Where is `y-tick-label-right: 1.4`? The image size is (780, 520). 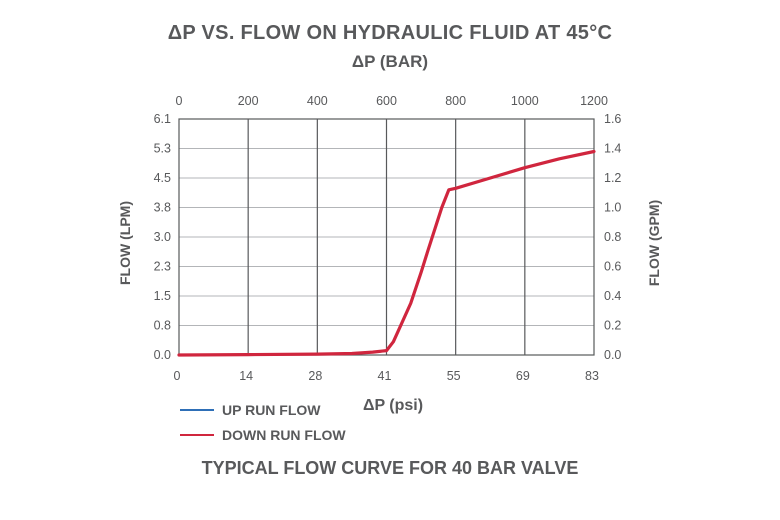 y-tick-label-right: 1.4 is located at coordinates (612, 149).